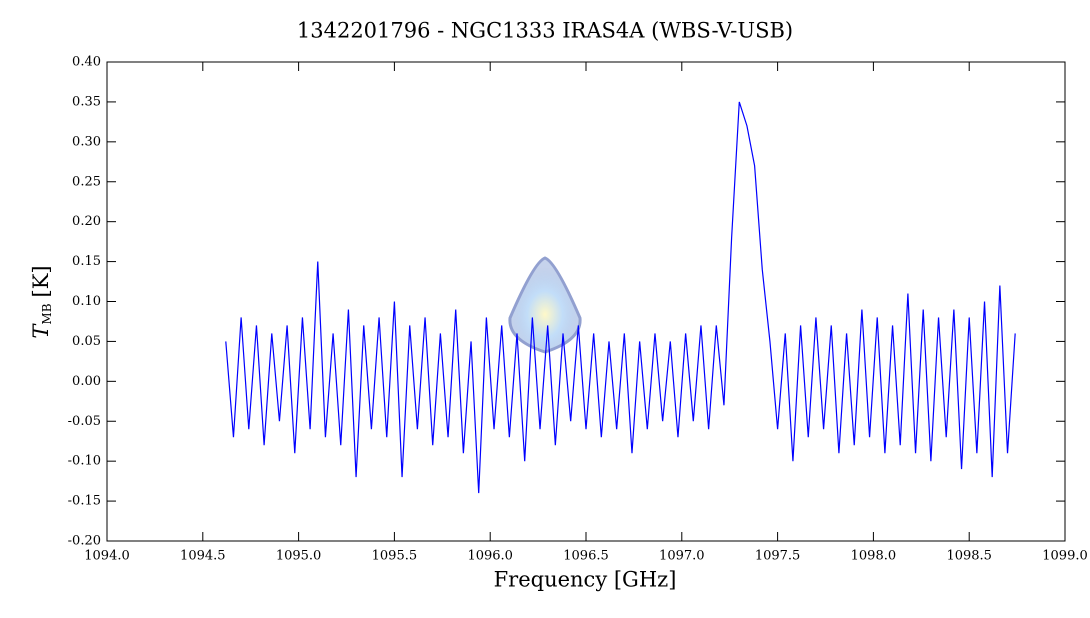 The image size is (1090, 618). Describe the element at coordinates (1065, 556) in the screenshot. I see `x-tick-label: 1099.0` at that location.